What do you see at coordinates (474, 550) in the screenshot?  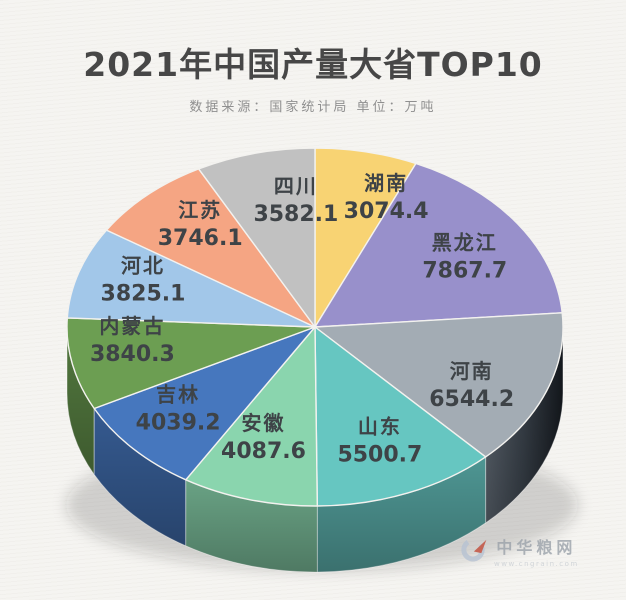 I see `watermark-logo-icon` at bounding box center [474, 550].